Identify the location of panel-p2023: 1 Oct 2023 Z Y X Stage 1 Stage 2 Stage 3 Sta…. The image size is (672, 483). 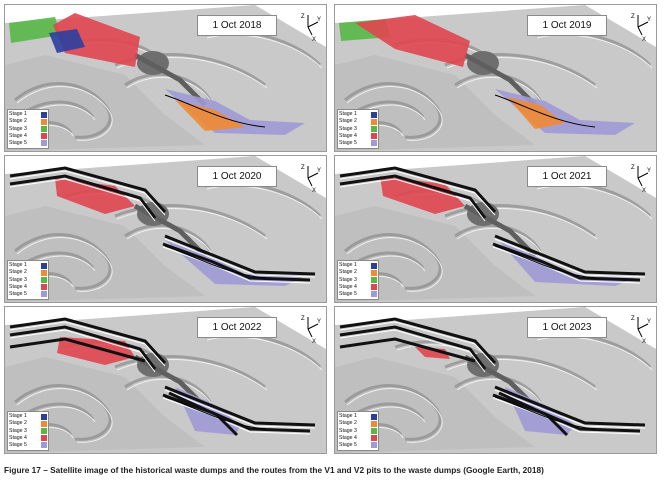
(495, 380).